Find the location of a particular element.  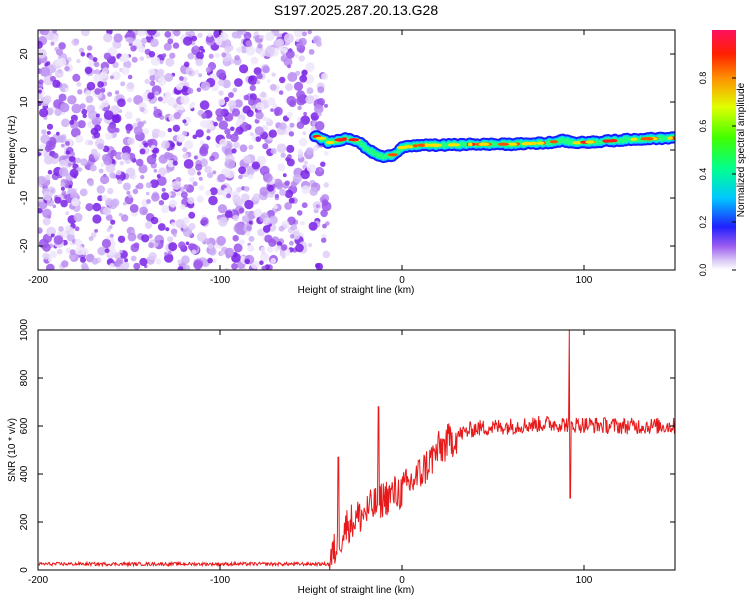

signal-hotspot is located at coordinates (344, 139).